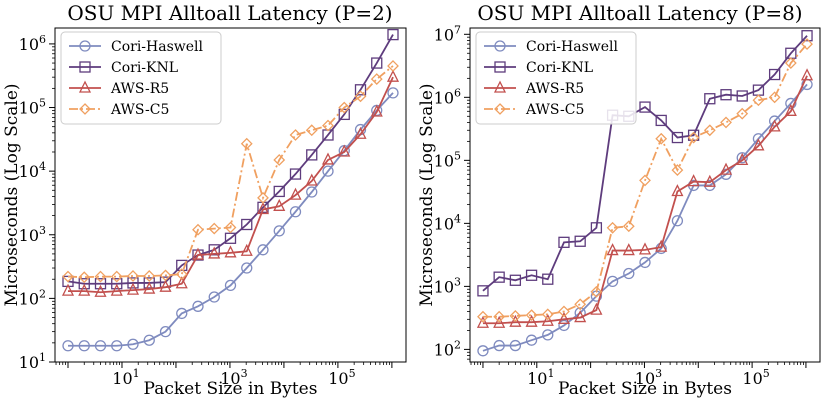 The image size is (831, 402). What do you see at coordinates (229, 13) in the screenshot?
I see `chart-title: OSU MPI Alltoall Latency (P=2)` at bounding box center [229, 13].